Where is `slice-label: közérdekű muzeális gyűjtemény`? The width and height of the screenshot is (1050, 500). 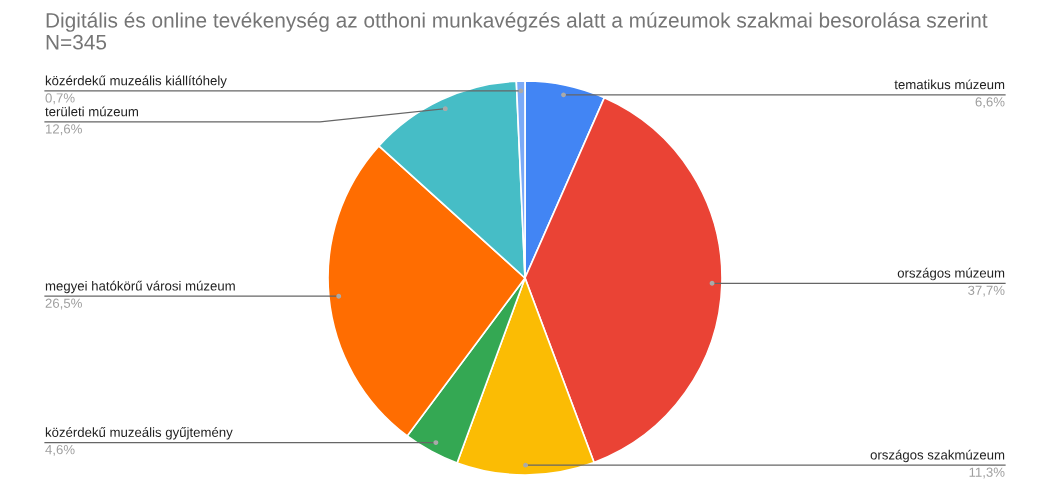
slice-label: közérdekű muzeális gyűjtemény is located at coordinates (139, 433).